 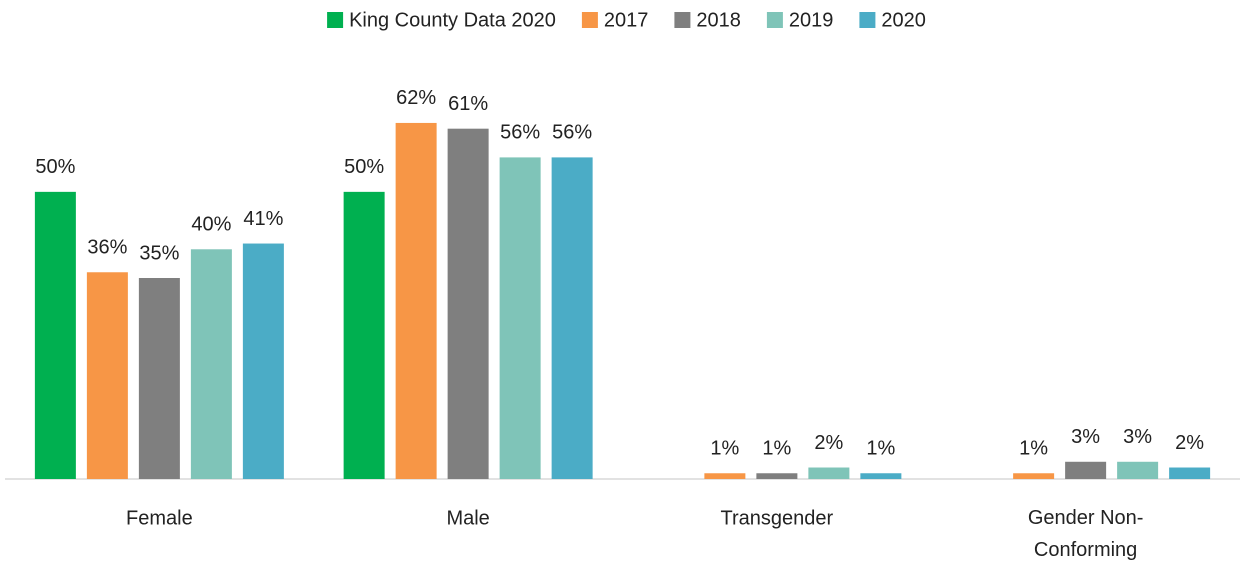 I want to click on legend: King County Data 2020 2017 2018 2019 2020, so click(x=626, y=20).